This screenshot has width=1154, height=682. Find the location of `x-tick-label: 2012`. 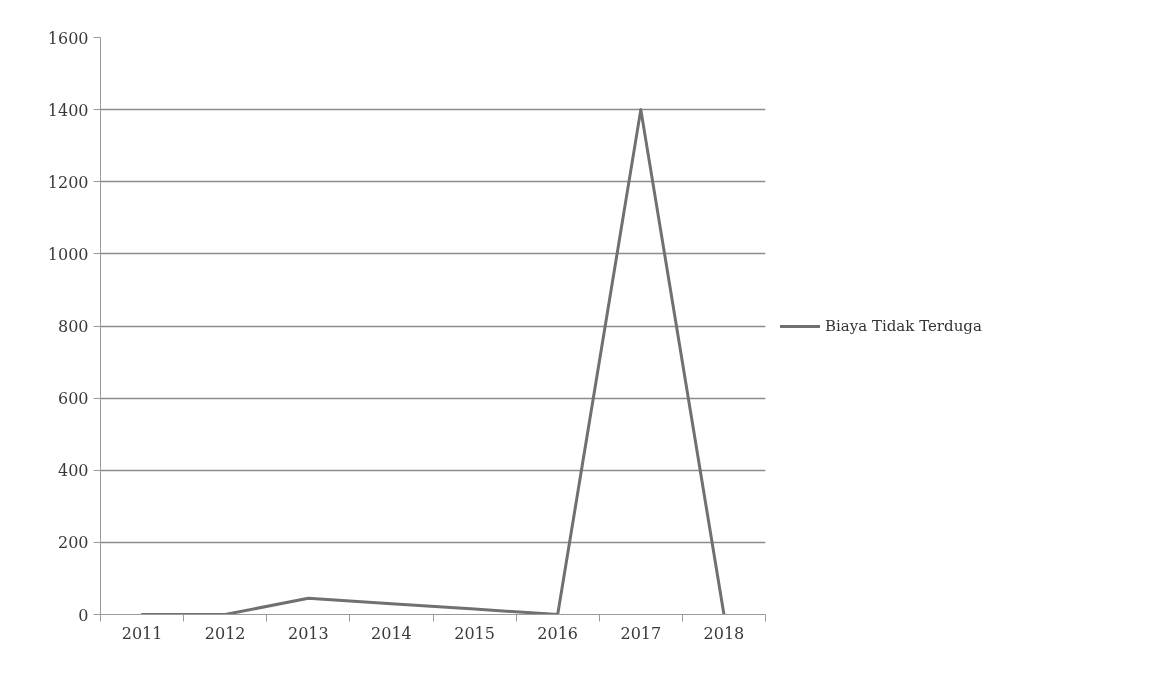

x-tick-label: 2012 is located at coordinates (225, 633).